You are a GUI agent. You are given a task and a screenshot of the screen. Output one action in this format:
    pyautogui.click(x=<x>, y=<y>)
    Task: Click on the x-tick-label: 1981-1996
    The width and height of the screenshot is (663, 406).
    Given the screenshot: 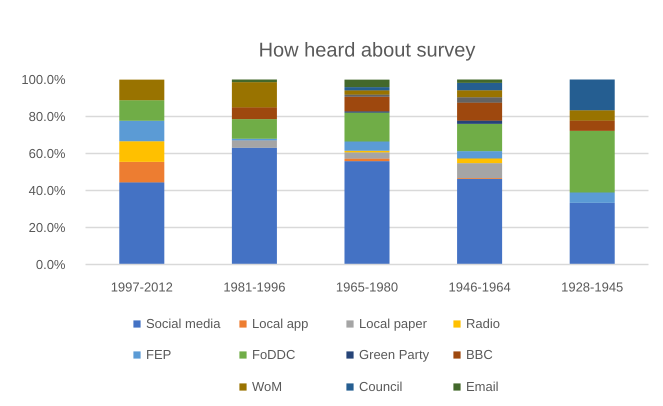 What is the action you would take?
    pyautogui.click(x=254, y=287)
    